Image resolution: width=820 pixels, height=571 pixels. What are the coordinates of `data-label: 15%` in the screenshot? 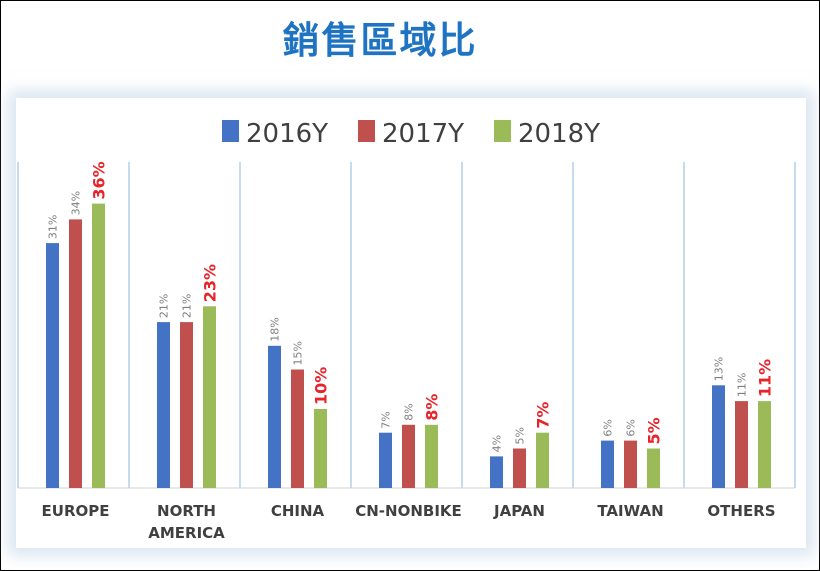 It's located at (298, 353).